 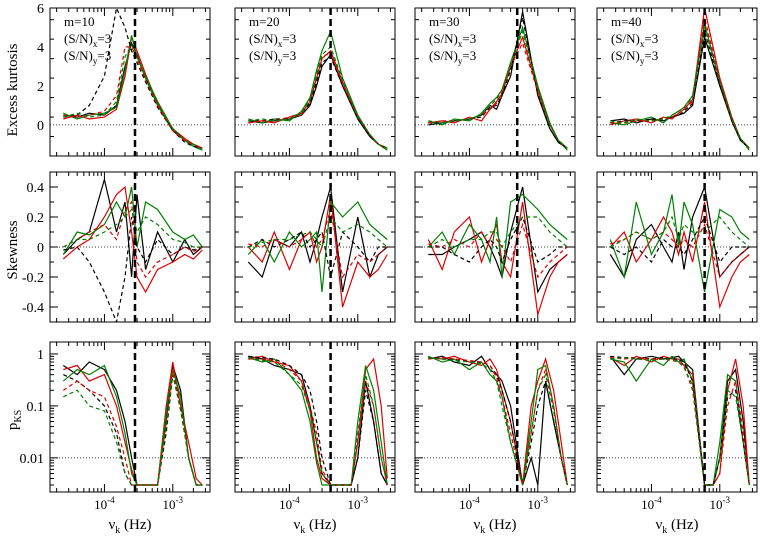 I want to click on ylabel-pks: pKS, so click(x=14, y=420).